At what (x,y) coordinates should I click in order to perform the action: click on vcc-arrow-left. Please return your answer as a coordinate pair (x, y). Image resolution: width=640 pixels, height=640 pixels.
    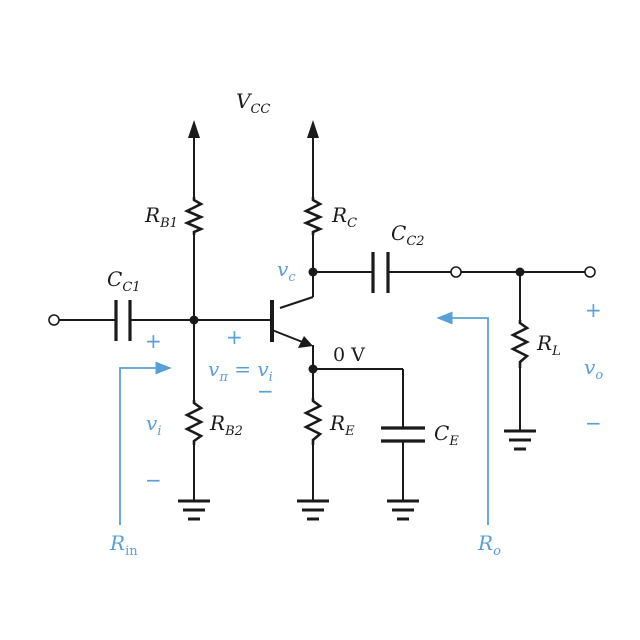
    Looking at the image, I should click on (194, 129).